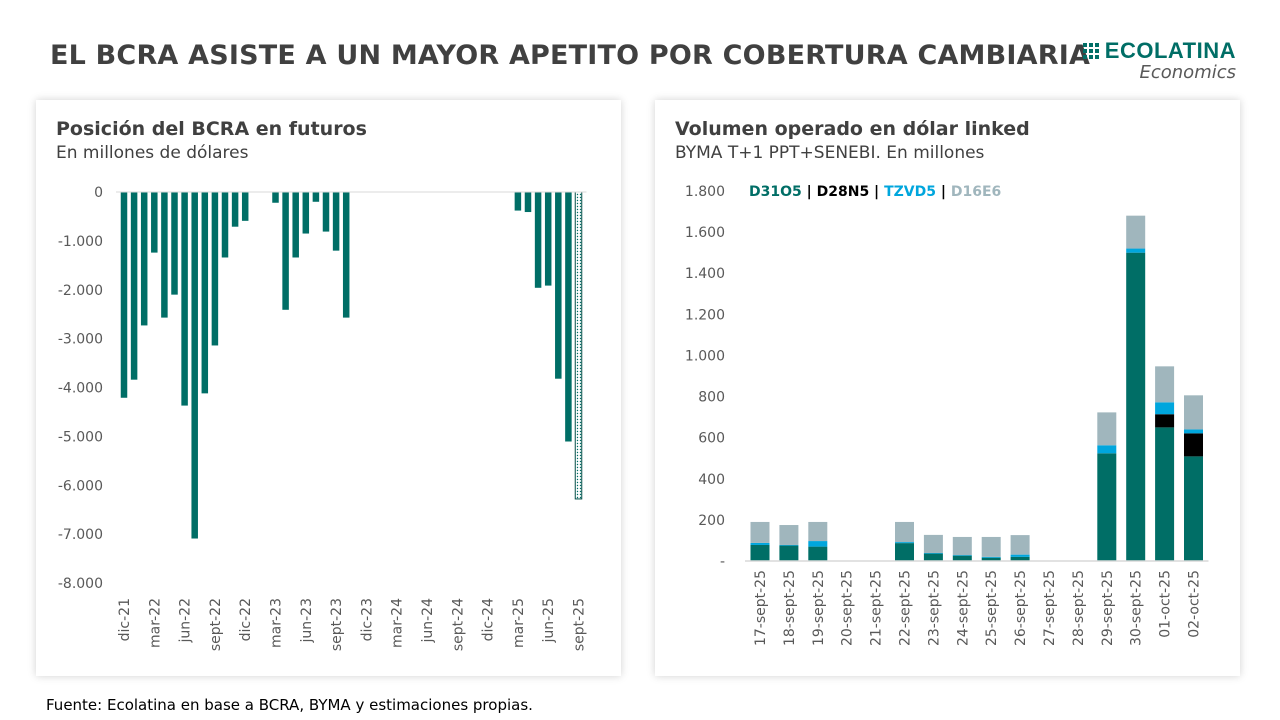 This screenshot has height=720, width=1280. I want to click on x-tick-label: sept-23, so click(337, 624).